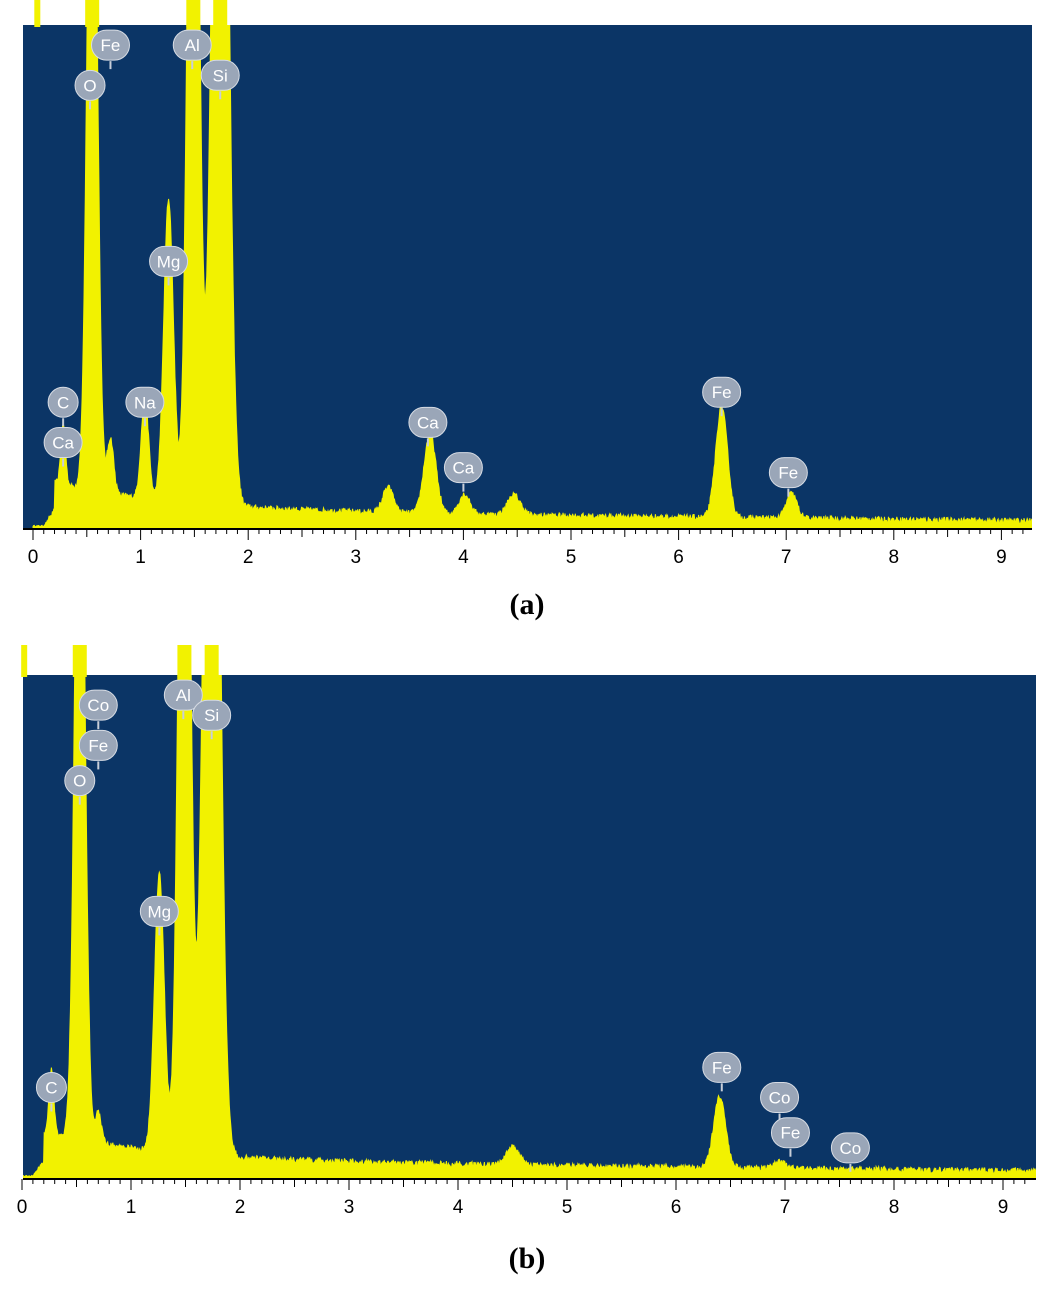  What do you see at coordinates (527, 1258) in the screenshot?
I see `panel-caption-b: (b)` at bounding box center [527, 1258].